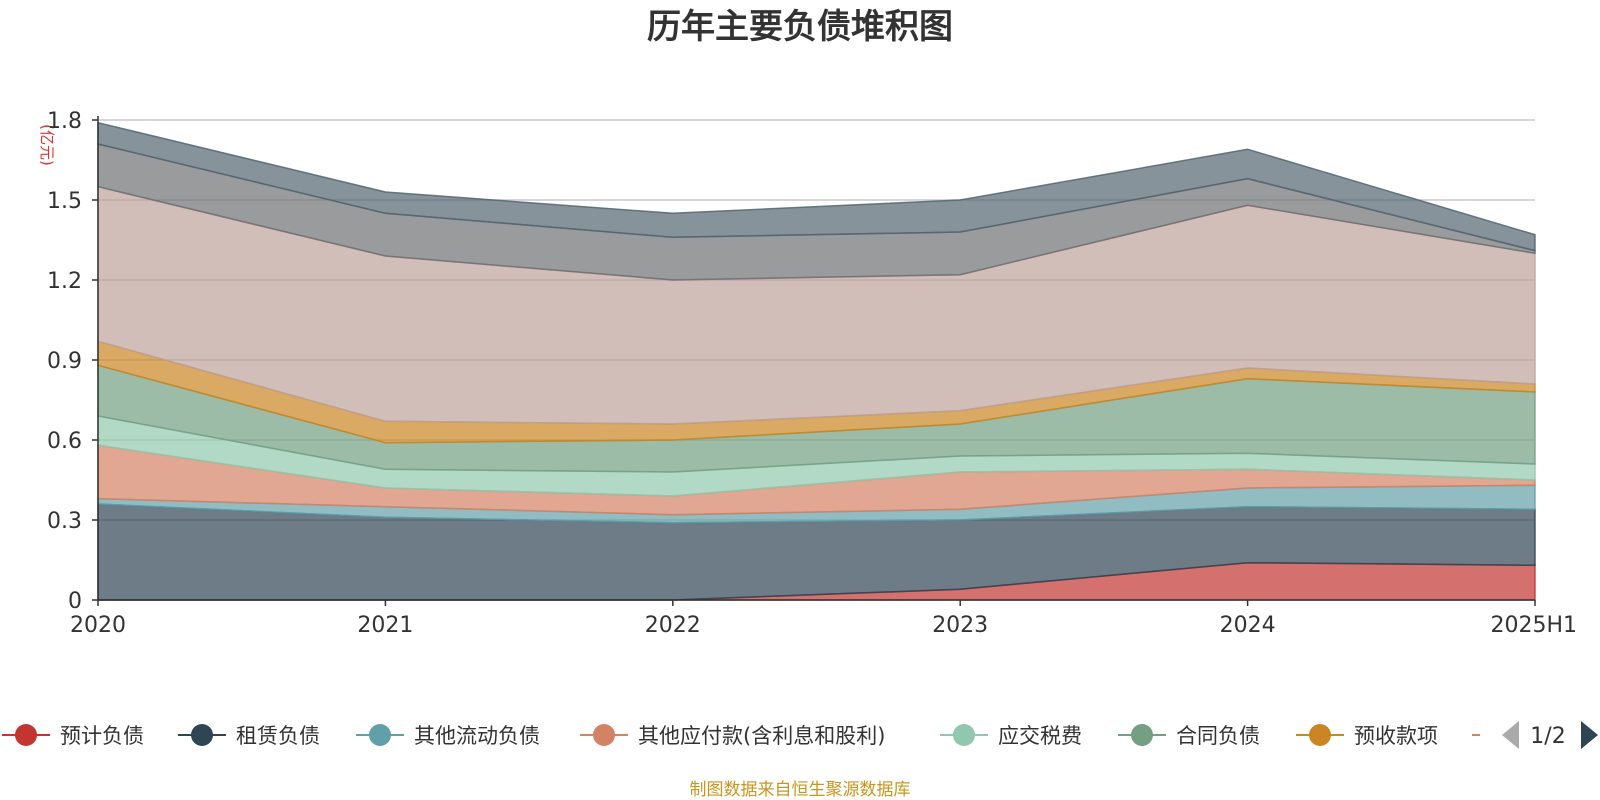 The height and width of the screenshot is (800, 1600). I want to click on legend-label: 合同负债, so click(1218, 736).